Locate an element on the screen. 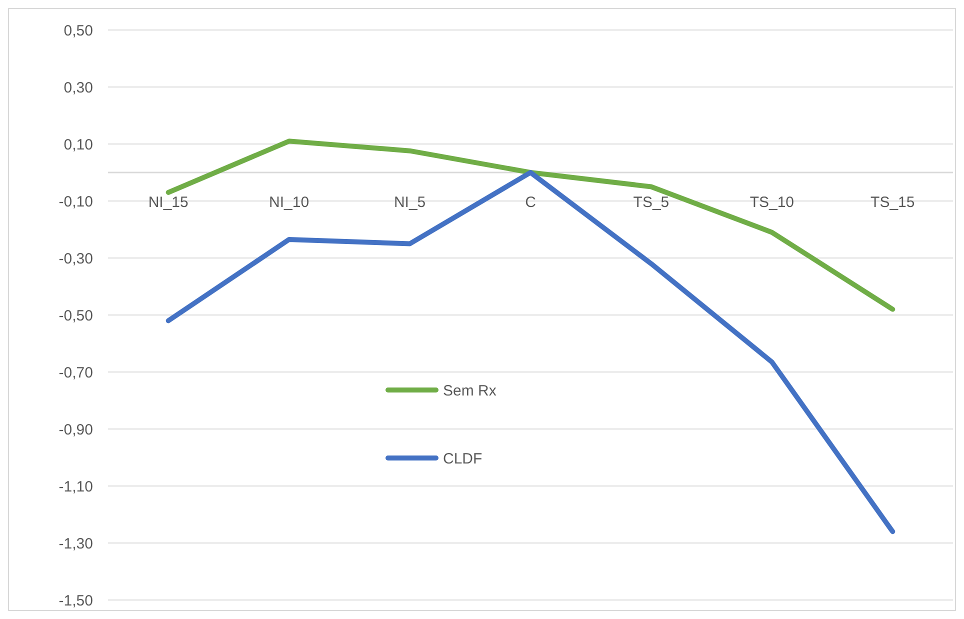 The width and height of the screenshot is (964, 619). y-tick-label: -1,10 is located at coordinates (75, 487).